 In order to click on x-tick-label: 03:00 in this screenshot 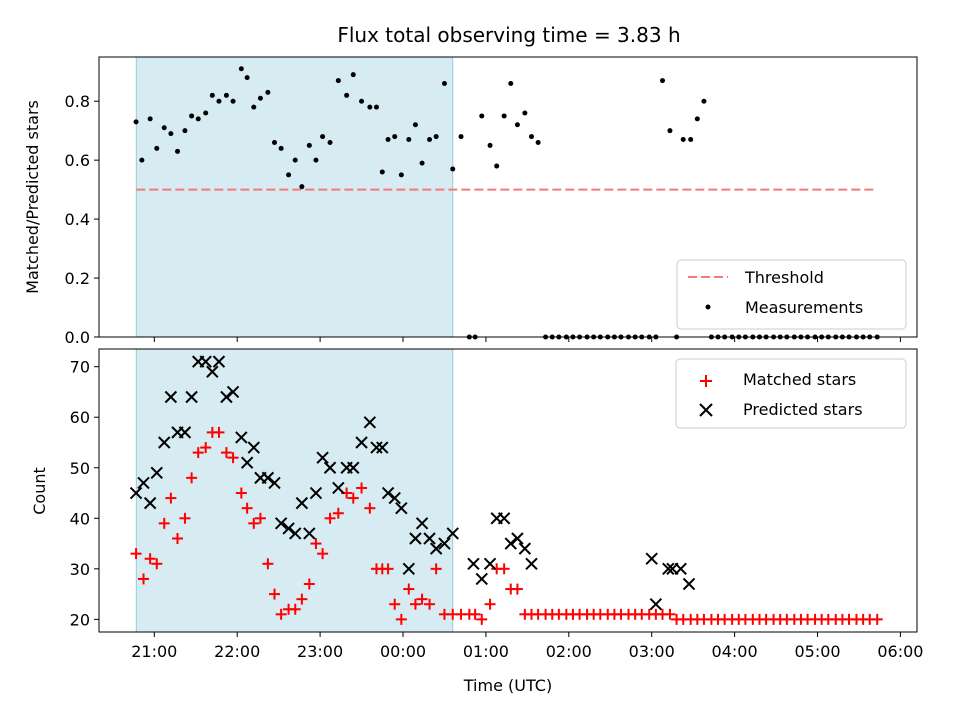, I will do `click(652, 651)`.